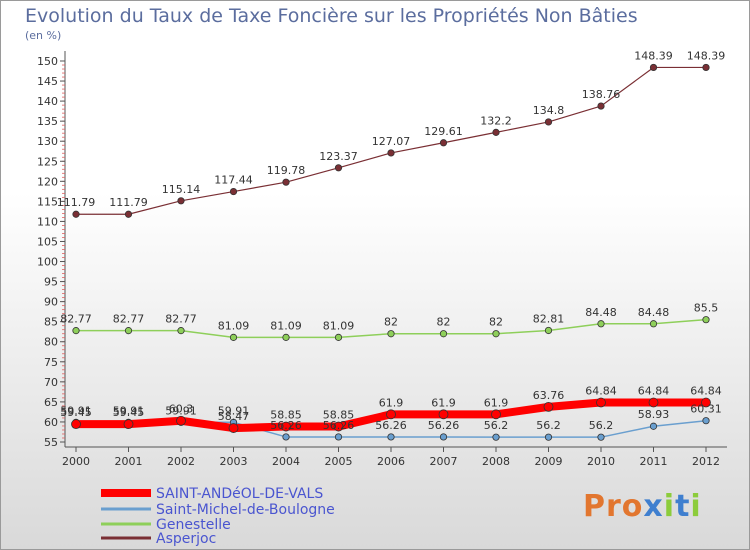 This screenshot has width=750, height=550. Describe the element at coordinates (47, 262) in the screenshot. I see `y-tick-label: 100` at that location.